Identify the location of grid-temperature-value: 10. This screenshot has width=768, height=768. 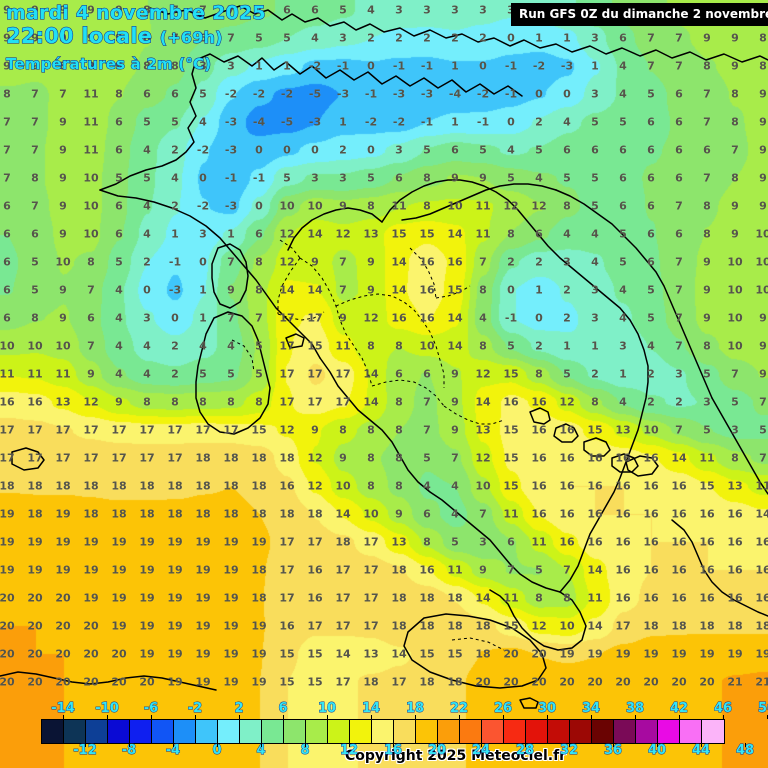
(7, 346).